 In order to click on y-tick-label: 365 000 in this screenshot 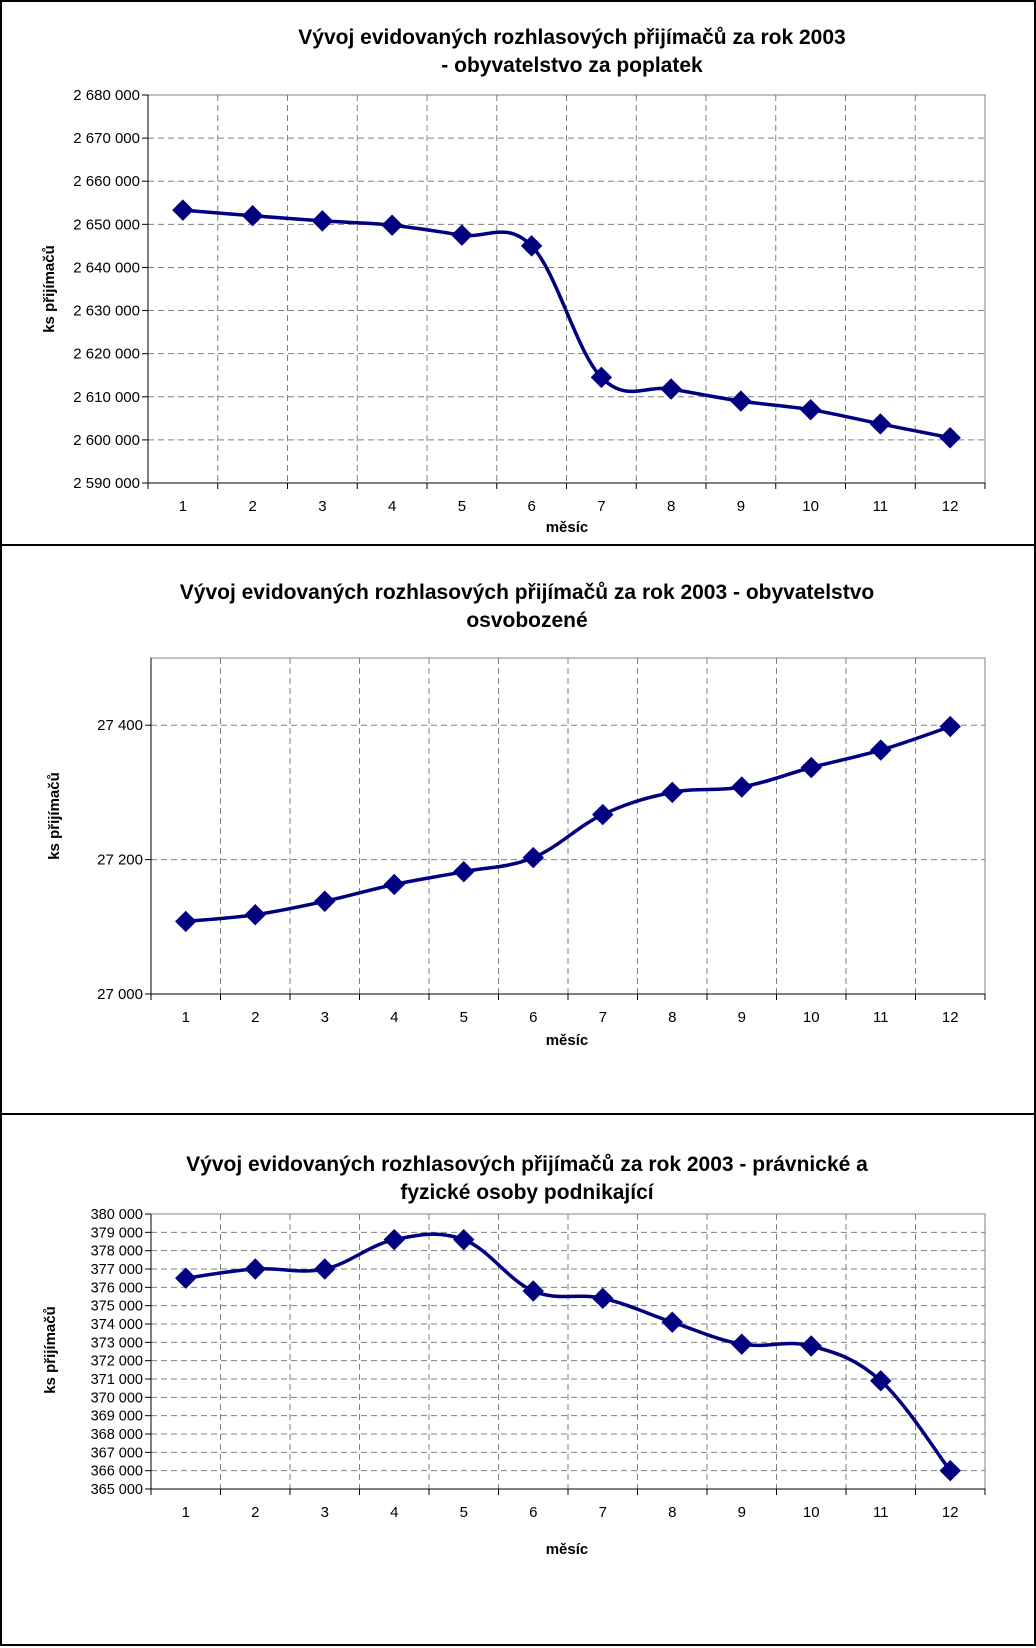, I will do `click(117, 1490)`.